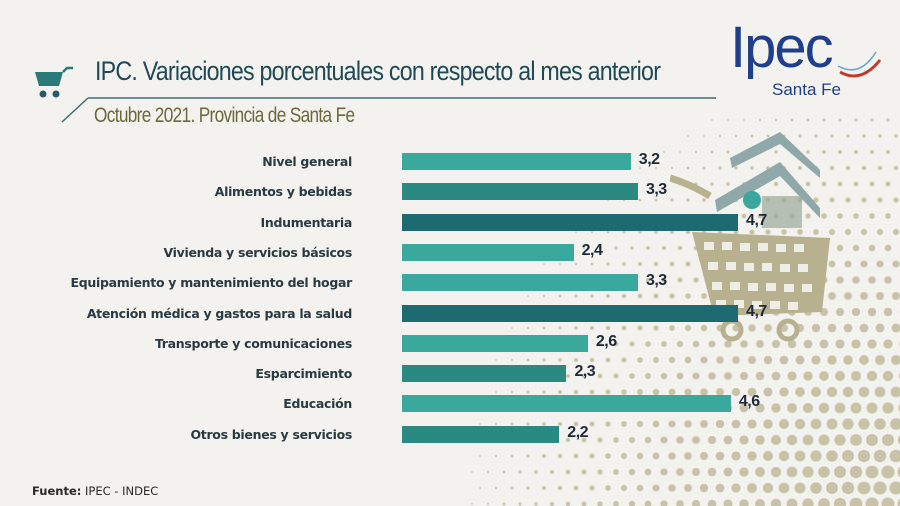  Describe the element at coordinates (257, 252) in the screenshot. I see `category-label: Vivienda y servicios básicos` at that location.